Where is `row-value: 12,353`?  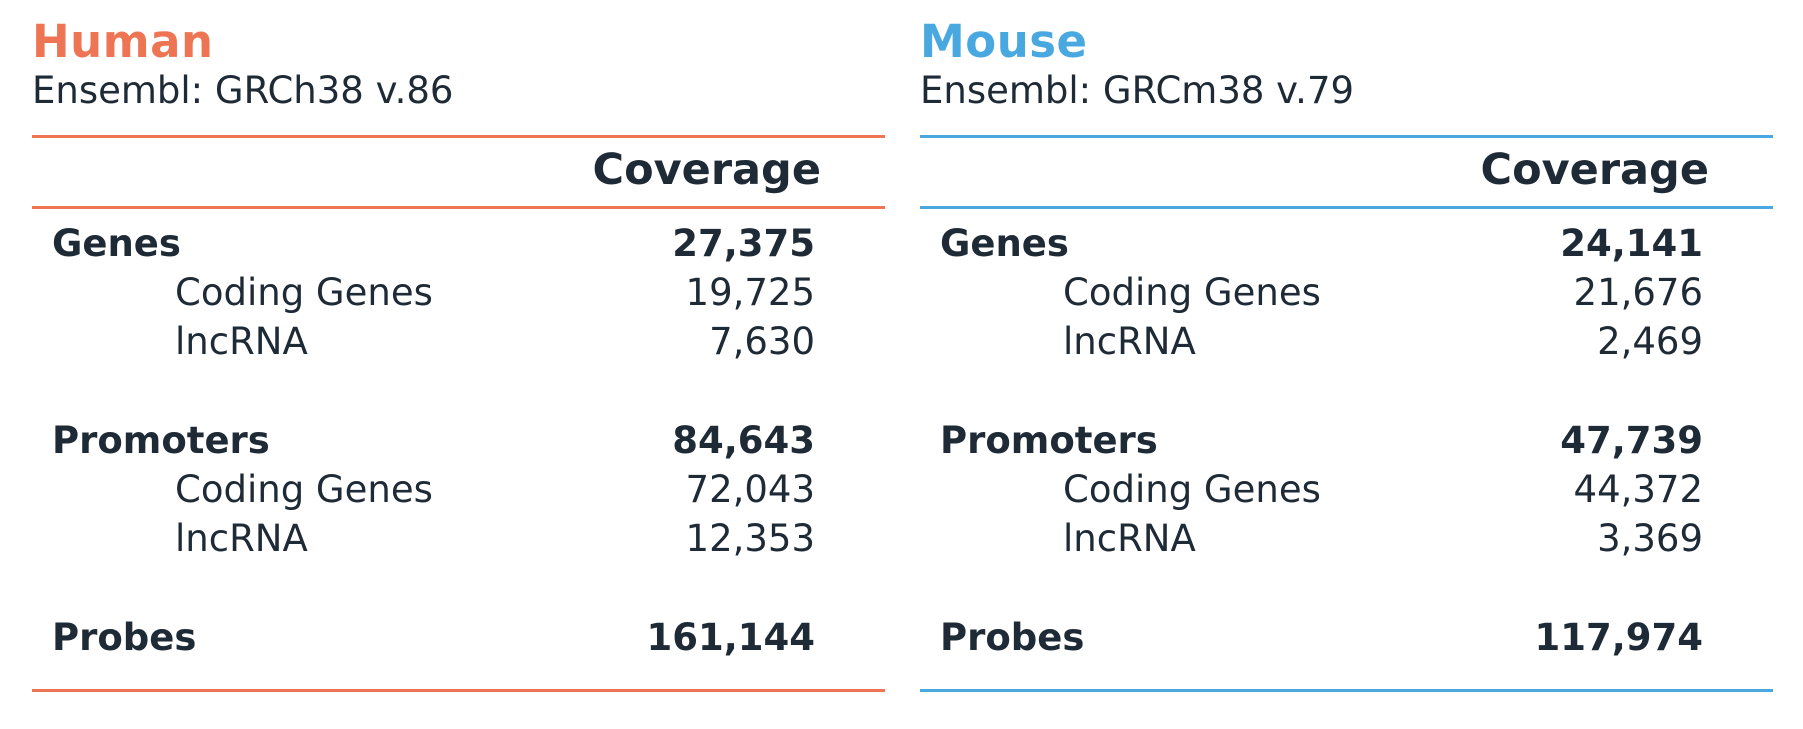 row-value: 12,353 is located at coordinates (750, 538).